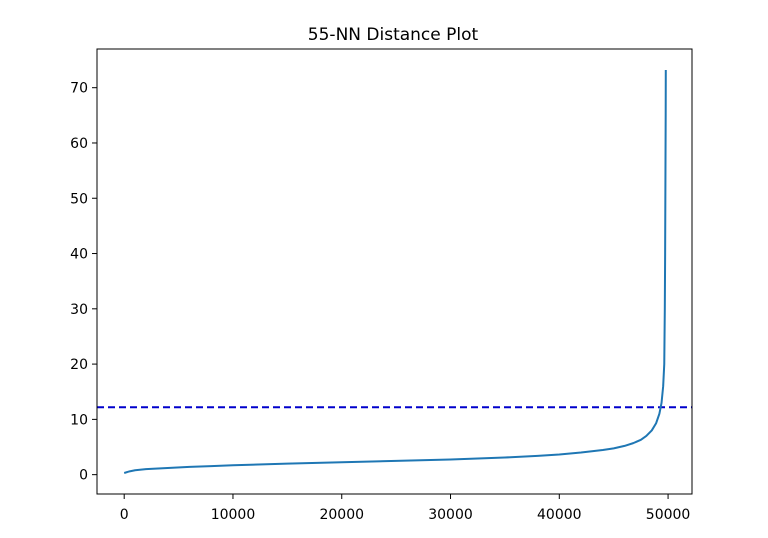 The height and width of the screenshot is (538, 768). What do you see at coordinates (450, 515) in the screenshot?
I see `x-tick-label: 30000` at bounding box center [450, 515].